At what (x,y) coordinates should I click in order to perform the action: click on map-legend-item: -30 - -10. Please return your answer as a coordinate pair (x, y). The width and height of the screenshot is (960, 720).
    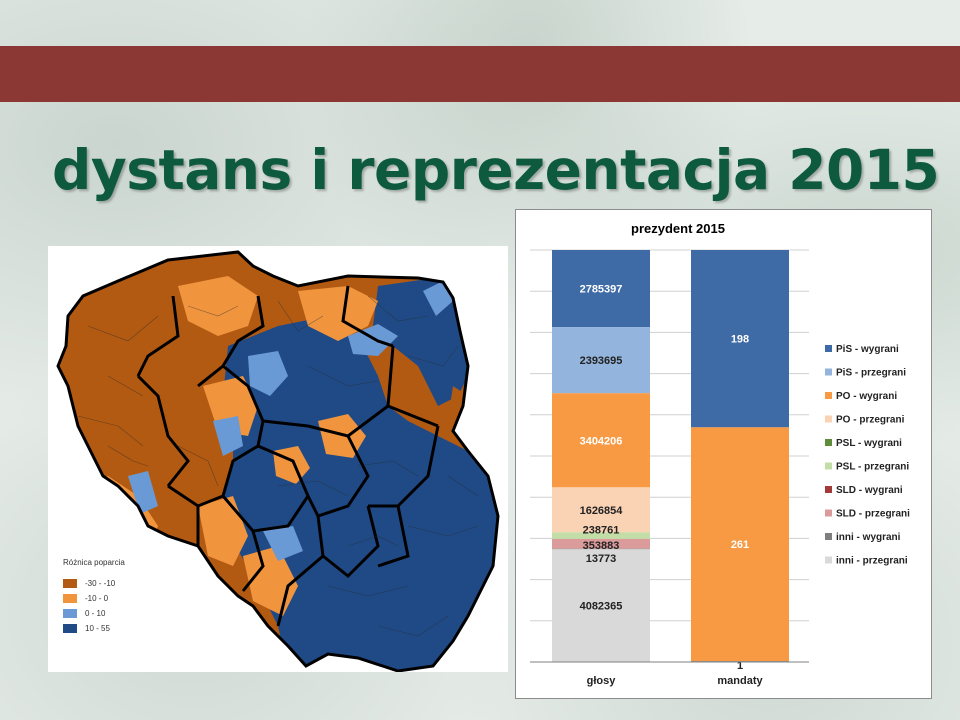
    Looking at the image, I should click on (94, 583).